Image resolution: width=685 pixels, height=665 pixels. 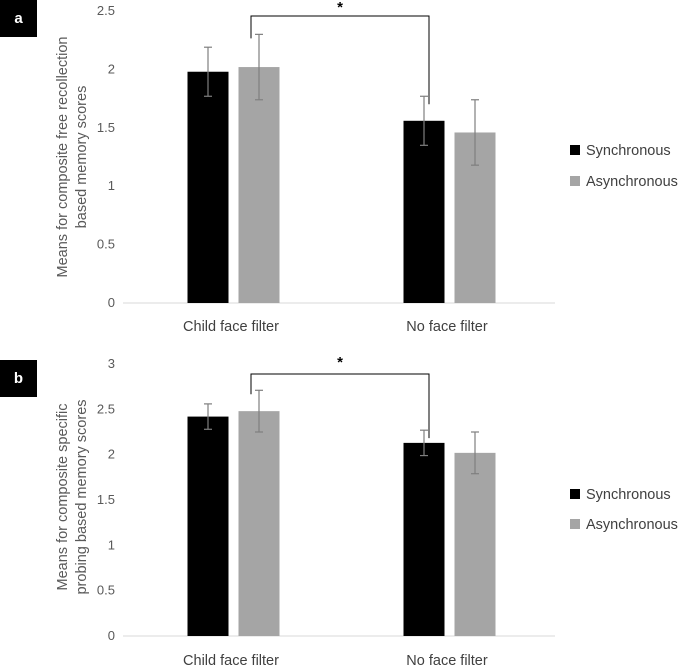 I want to click on panel-label-b: b, so click(x=18, y=378).